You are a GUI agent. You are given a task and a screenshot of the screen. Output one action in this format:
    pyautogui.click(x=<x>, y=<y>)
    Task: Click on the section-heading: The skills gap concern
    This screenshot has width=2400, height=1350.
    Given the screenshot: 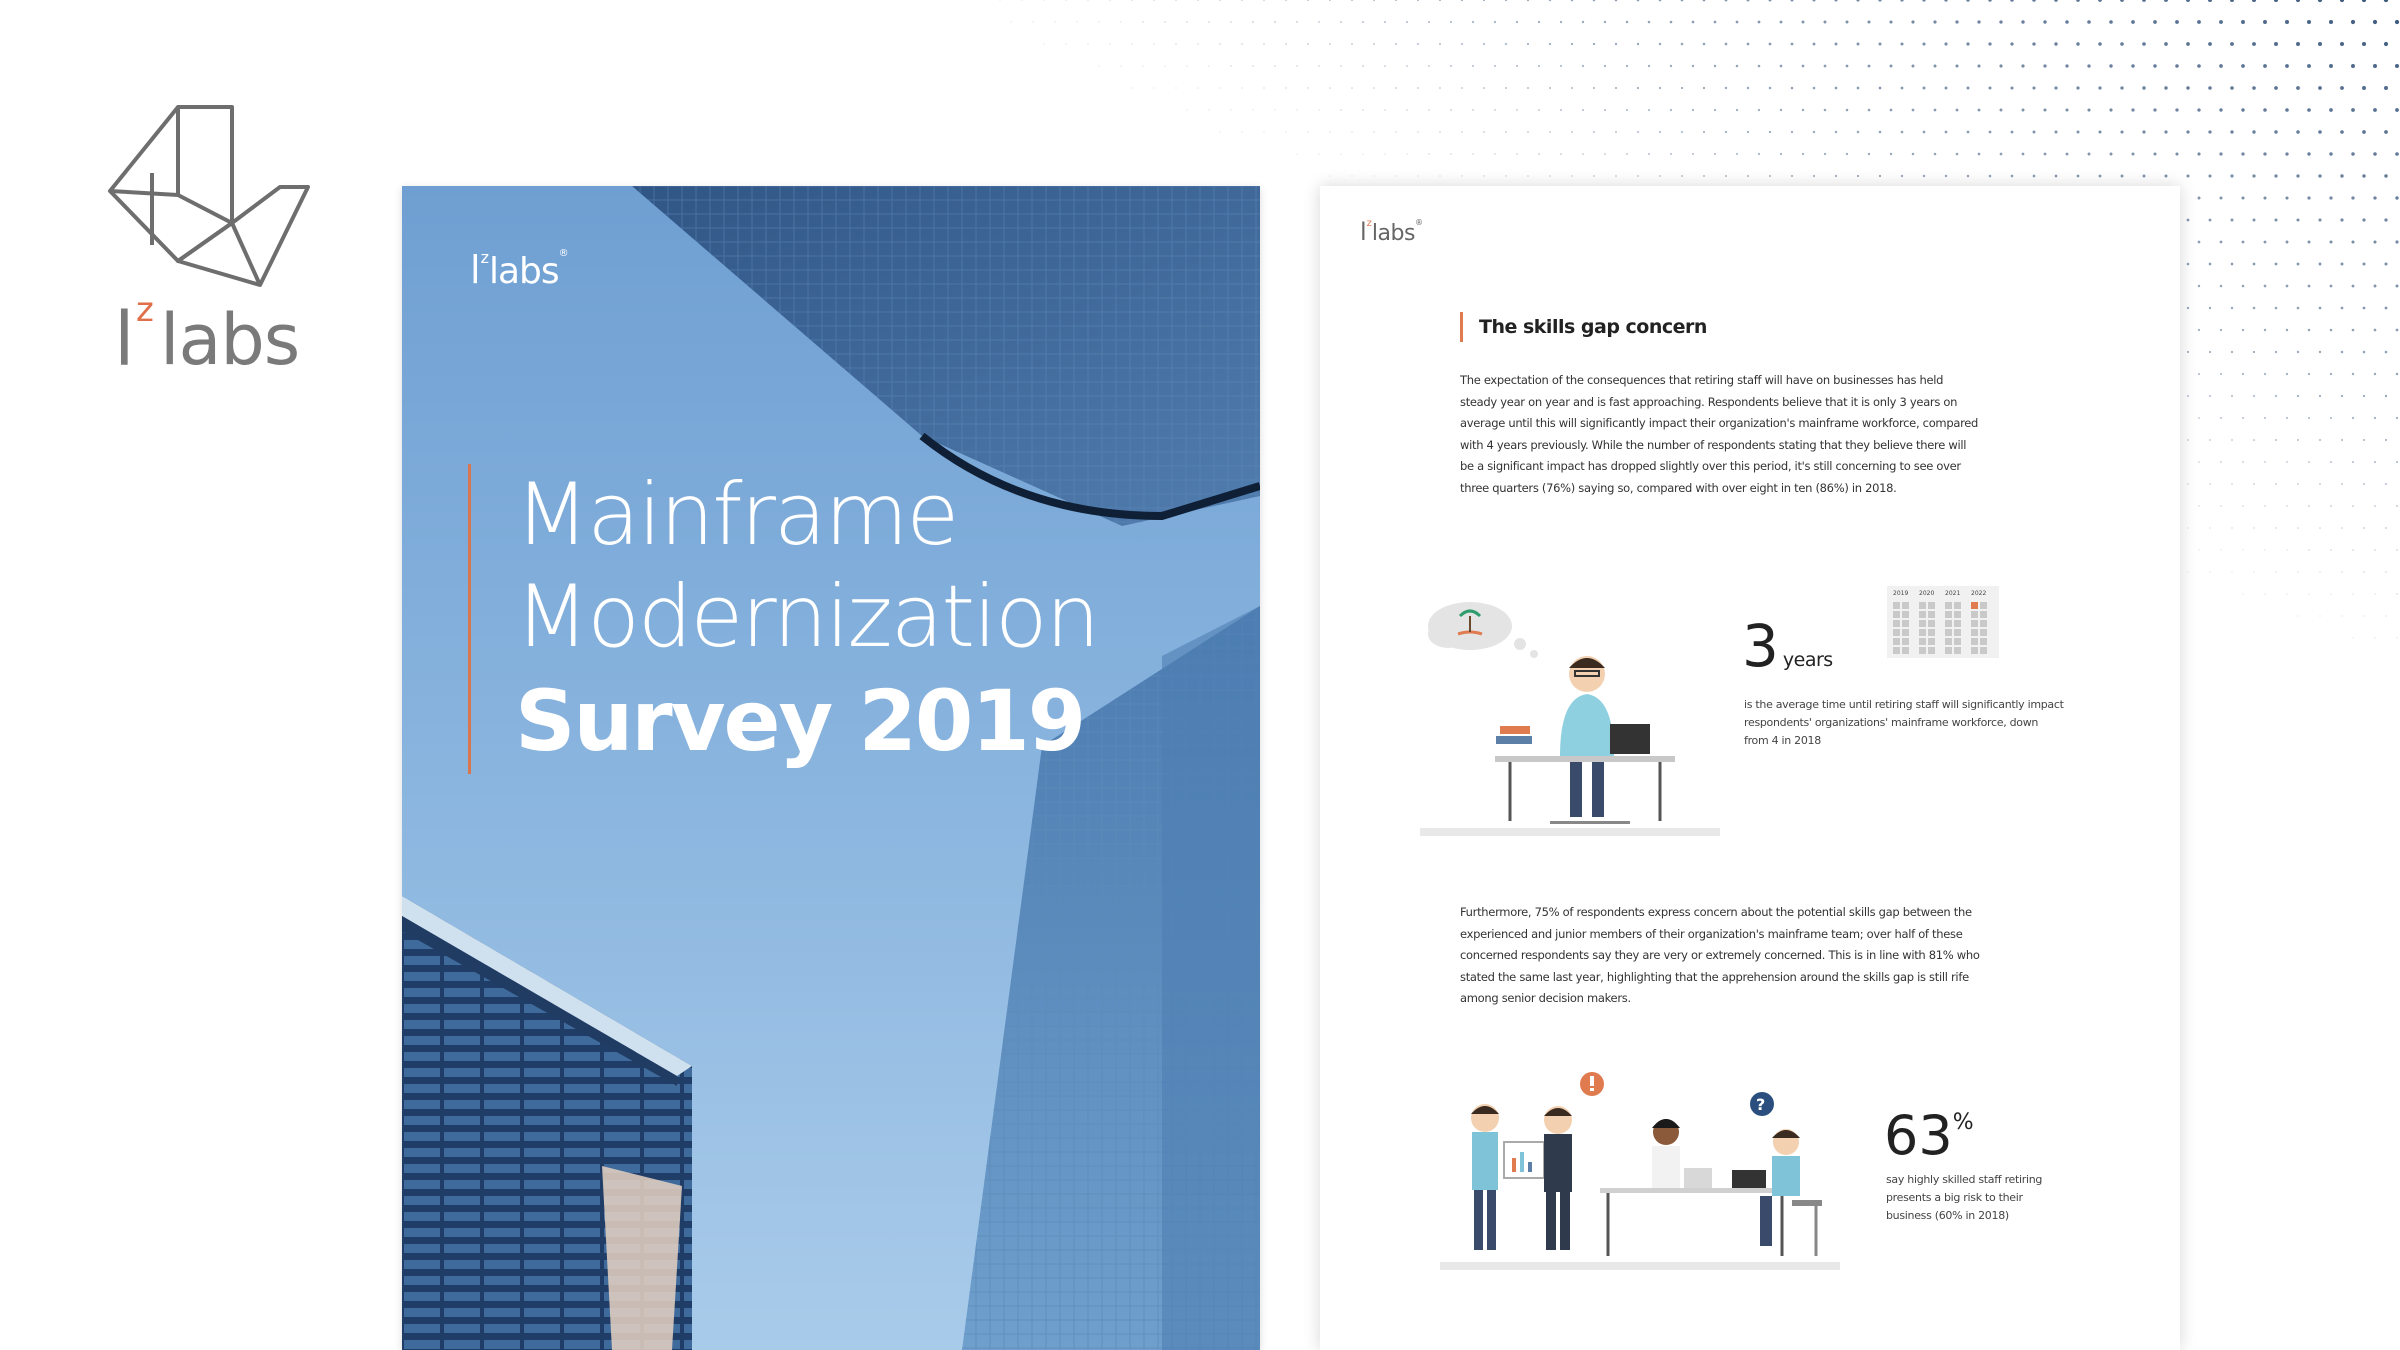 What is the action you would take?
    pyautogui.click(x=1583, y=327)
    